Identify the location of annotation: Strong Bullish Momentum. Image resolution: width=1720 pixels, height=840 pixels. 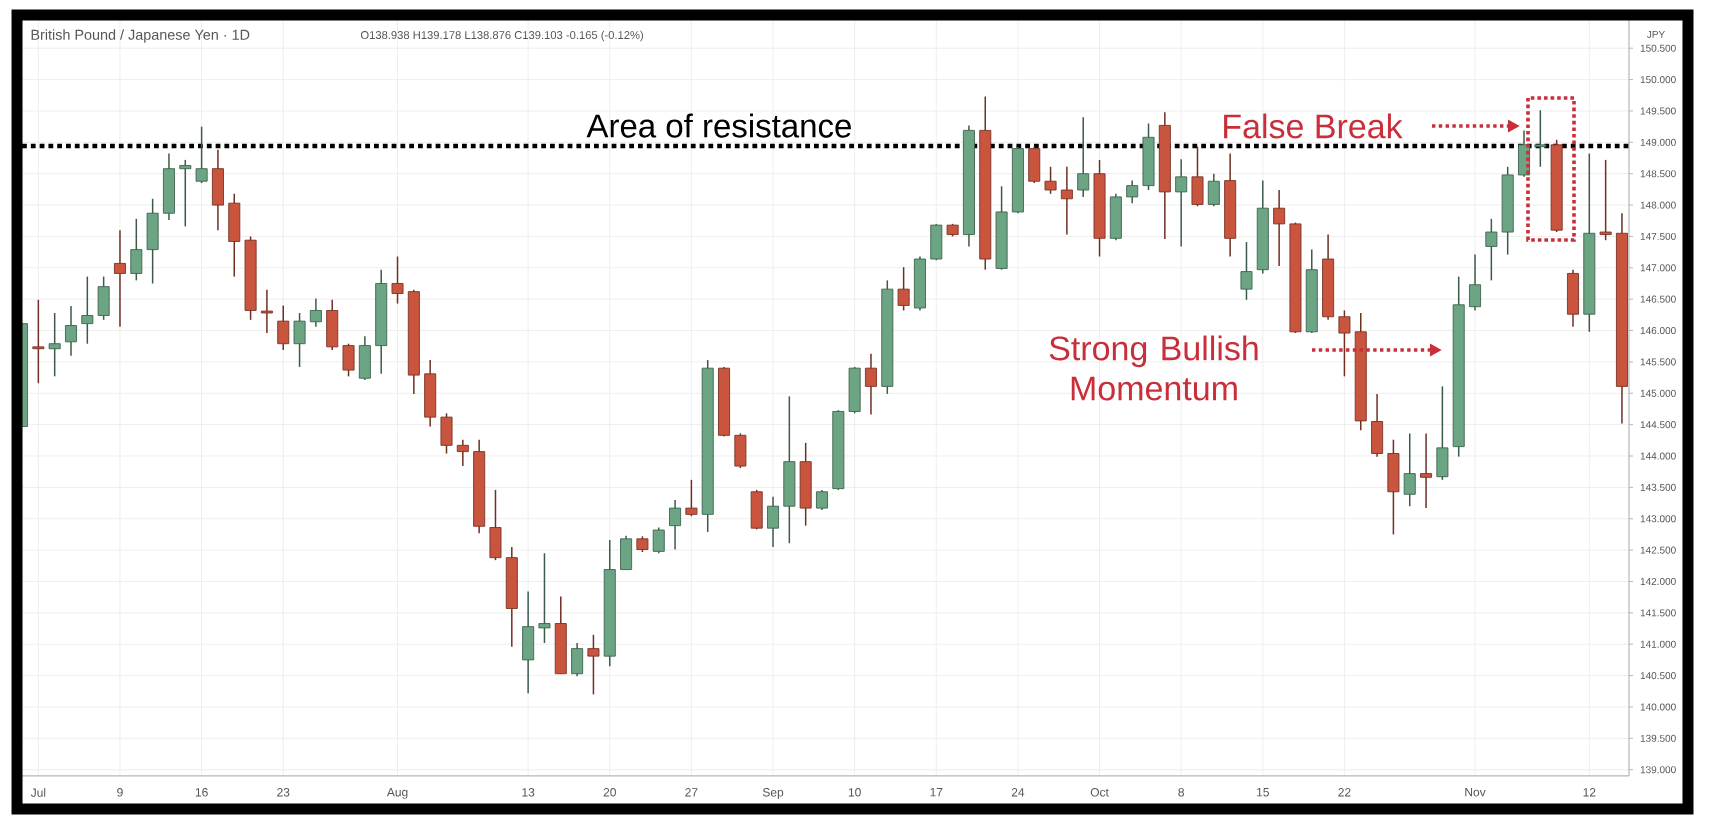
(1153, 368).